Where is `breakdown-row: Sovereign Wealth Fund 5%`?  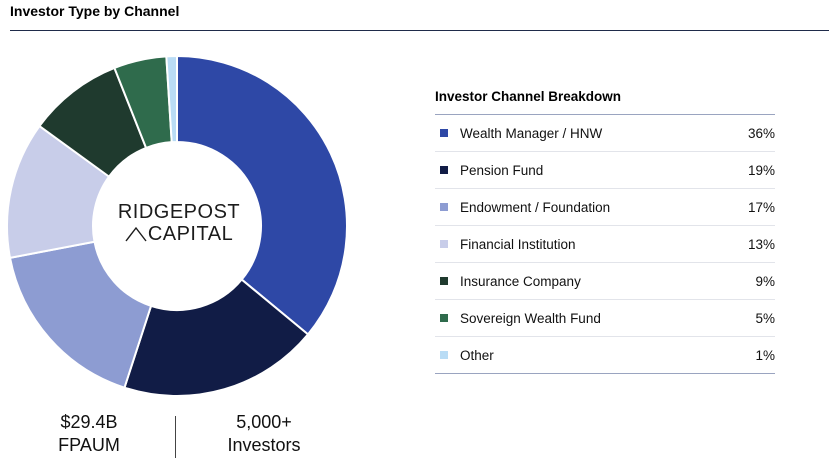
breakdown-row: Sovereign Wealth Fund 5% is located at coordinates (605, 318).